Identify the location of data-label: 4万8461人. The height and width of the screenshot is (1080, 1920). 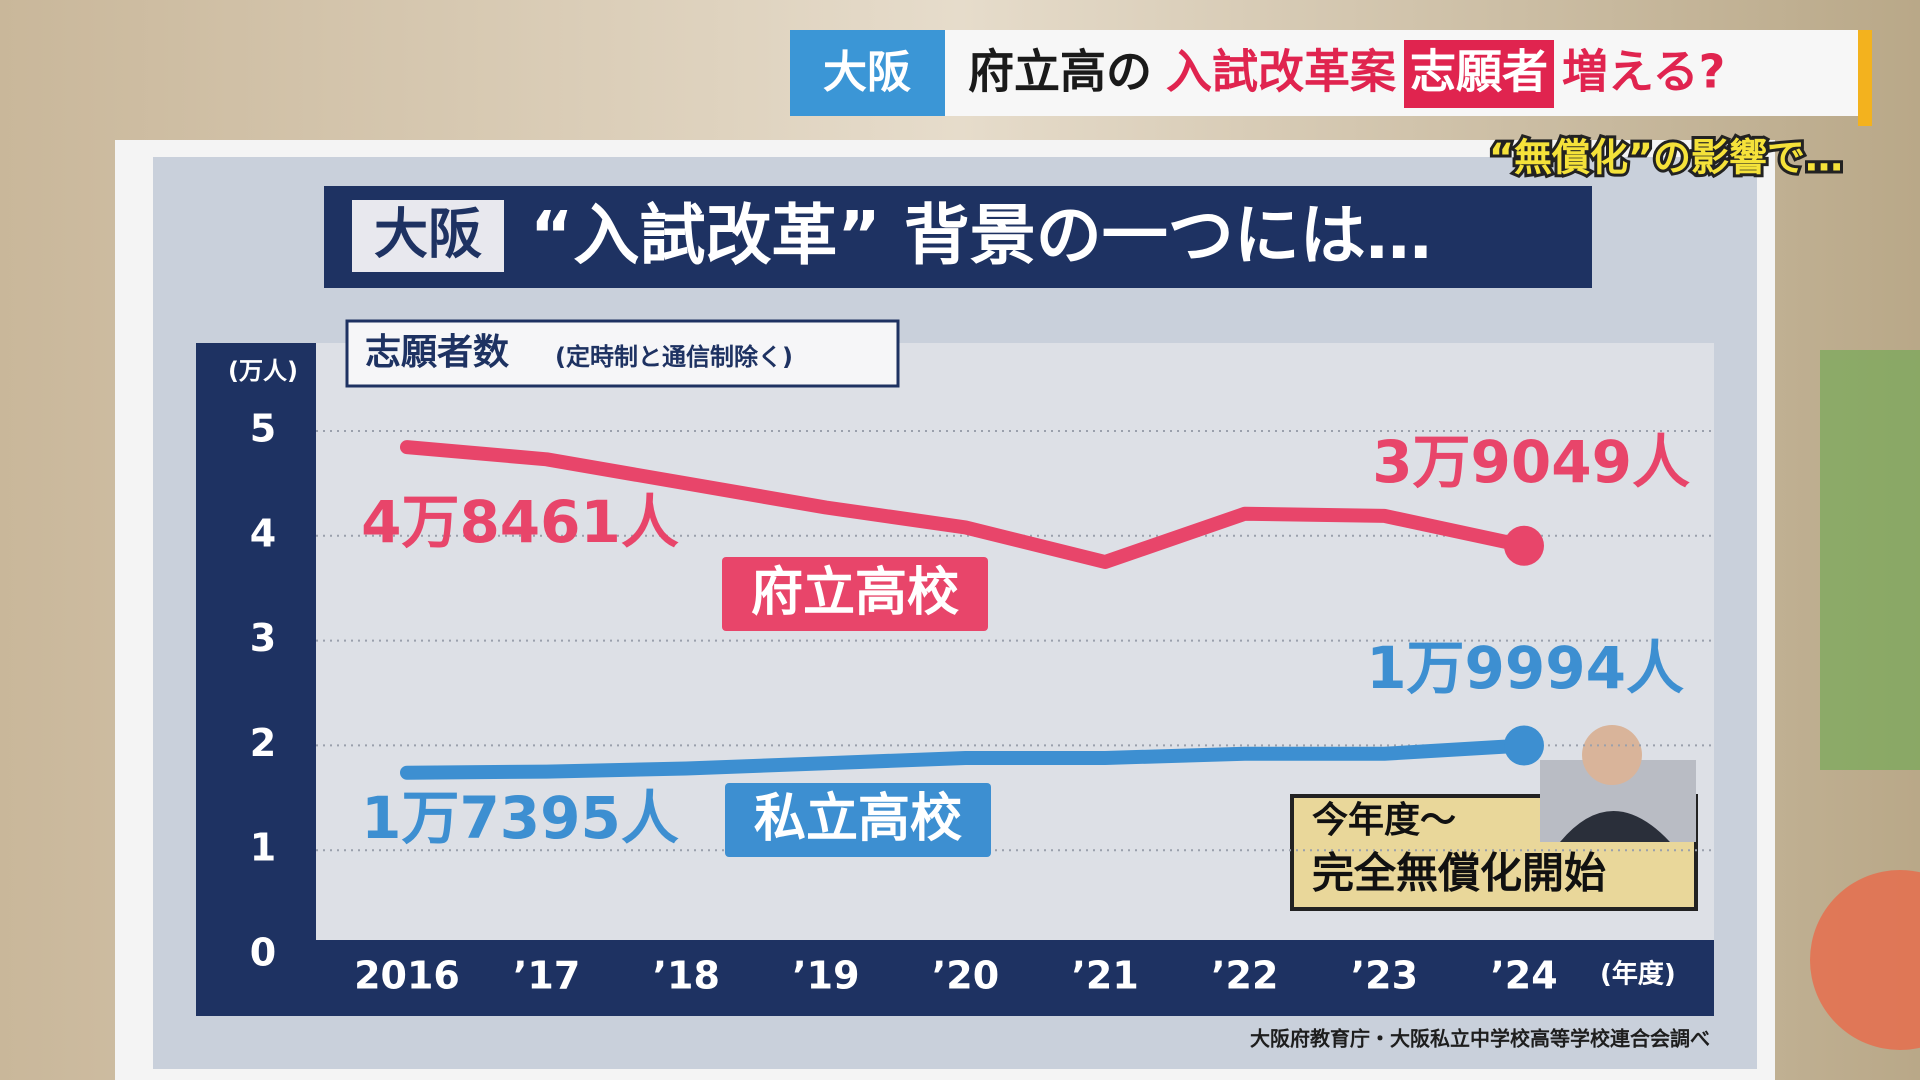
(520, 522).